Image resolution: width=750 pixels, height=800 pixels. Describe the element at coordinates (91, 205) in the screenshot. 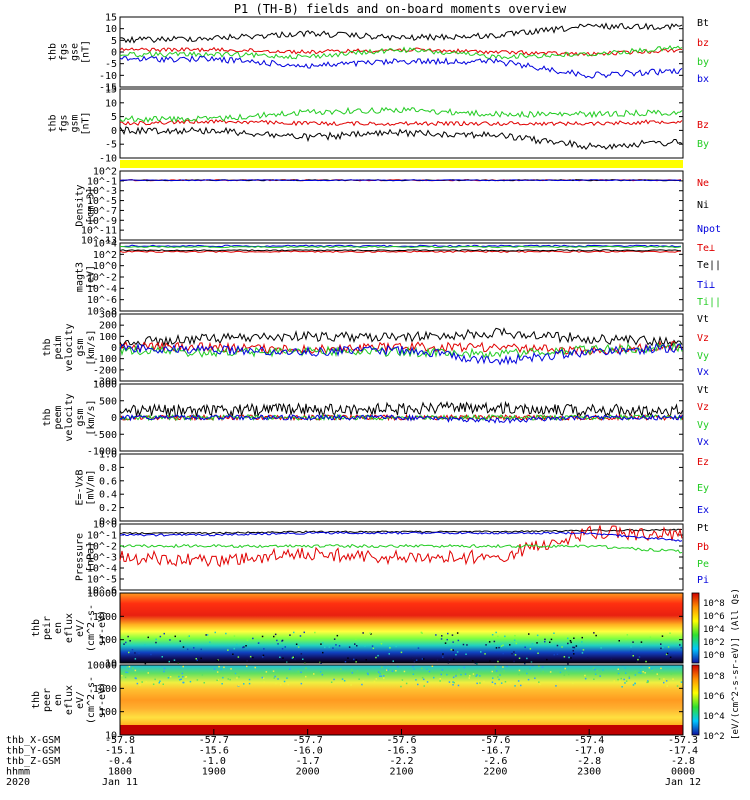

I see `density-ylabel-1: [cm-3]` at that location.